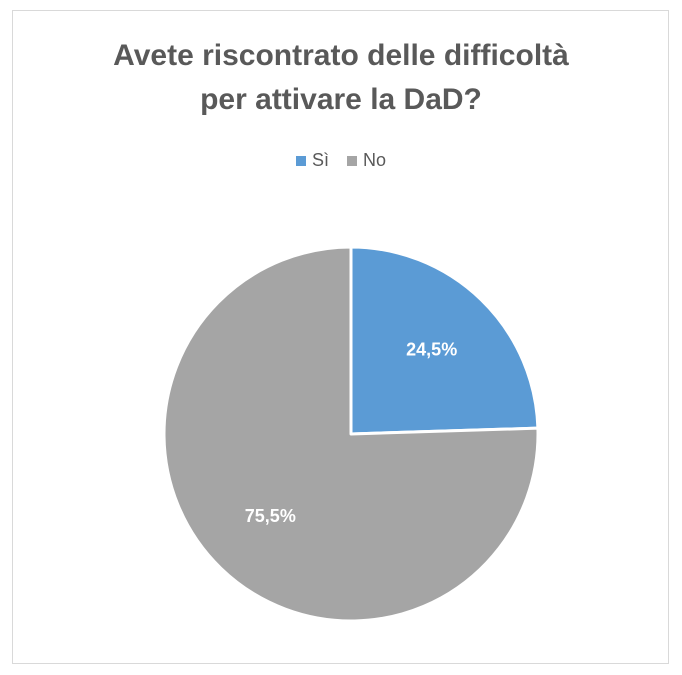 This screenshot has width=682, height=675. What do you see at coordinates (341, 160) in the screenshot?
I see `chart-legend: Sì No` at bounding box center [341, 160].